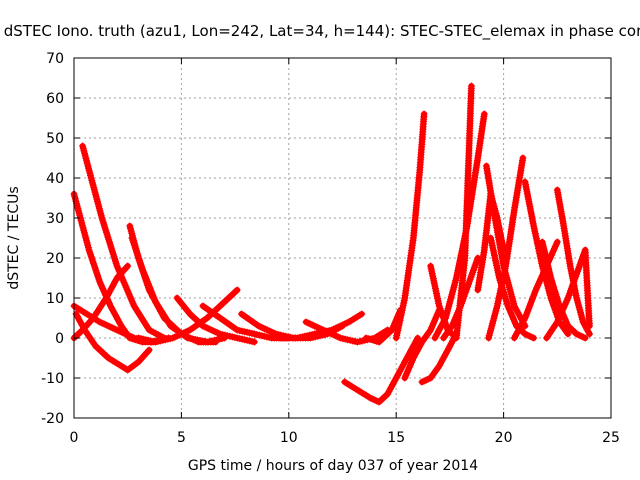  What do you see at coordinates (55, 139) in the screenshot?
I see `y-tick-label: 50` at bounding box center [55, 139].